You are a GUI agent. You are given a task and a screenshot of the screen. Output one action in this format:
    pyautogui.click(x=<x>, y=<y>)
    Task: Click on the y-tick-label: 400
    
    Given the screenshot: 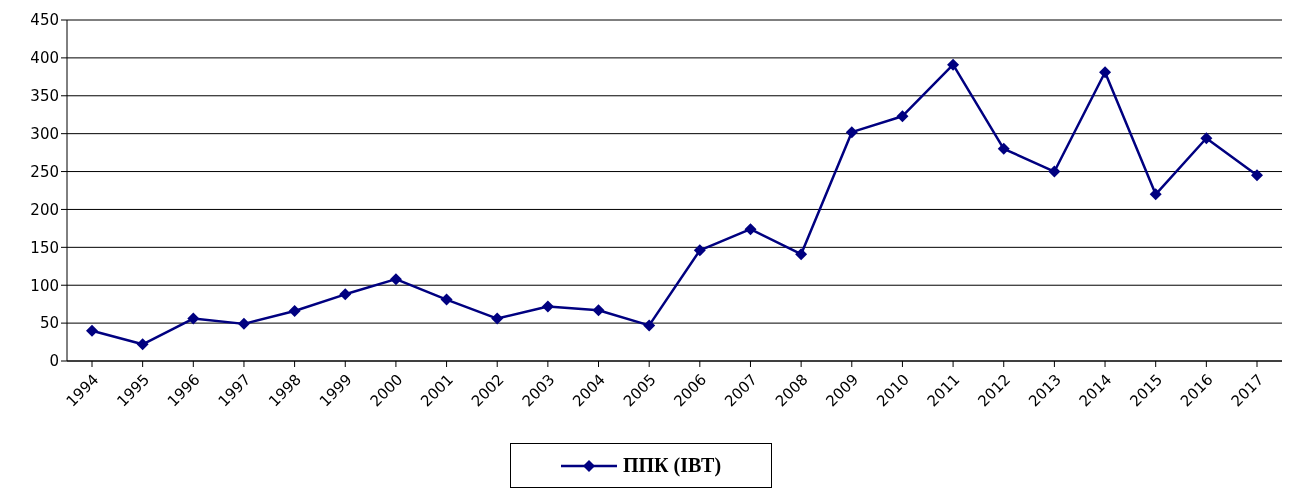 What is the action you would take?
    pyautogui.click(x=44, y=58)
    